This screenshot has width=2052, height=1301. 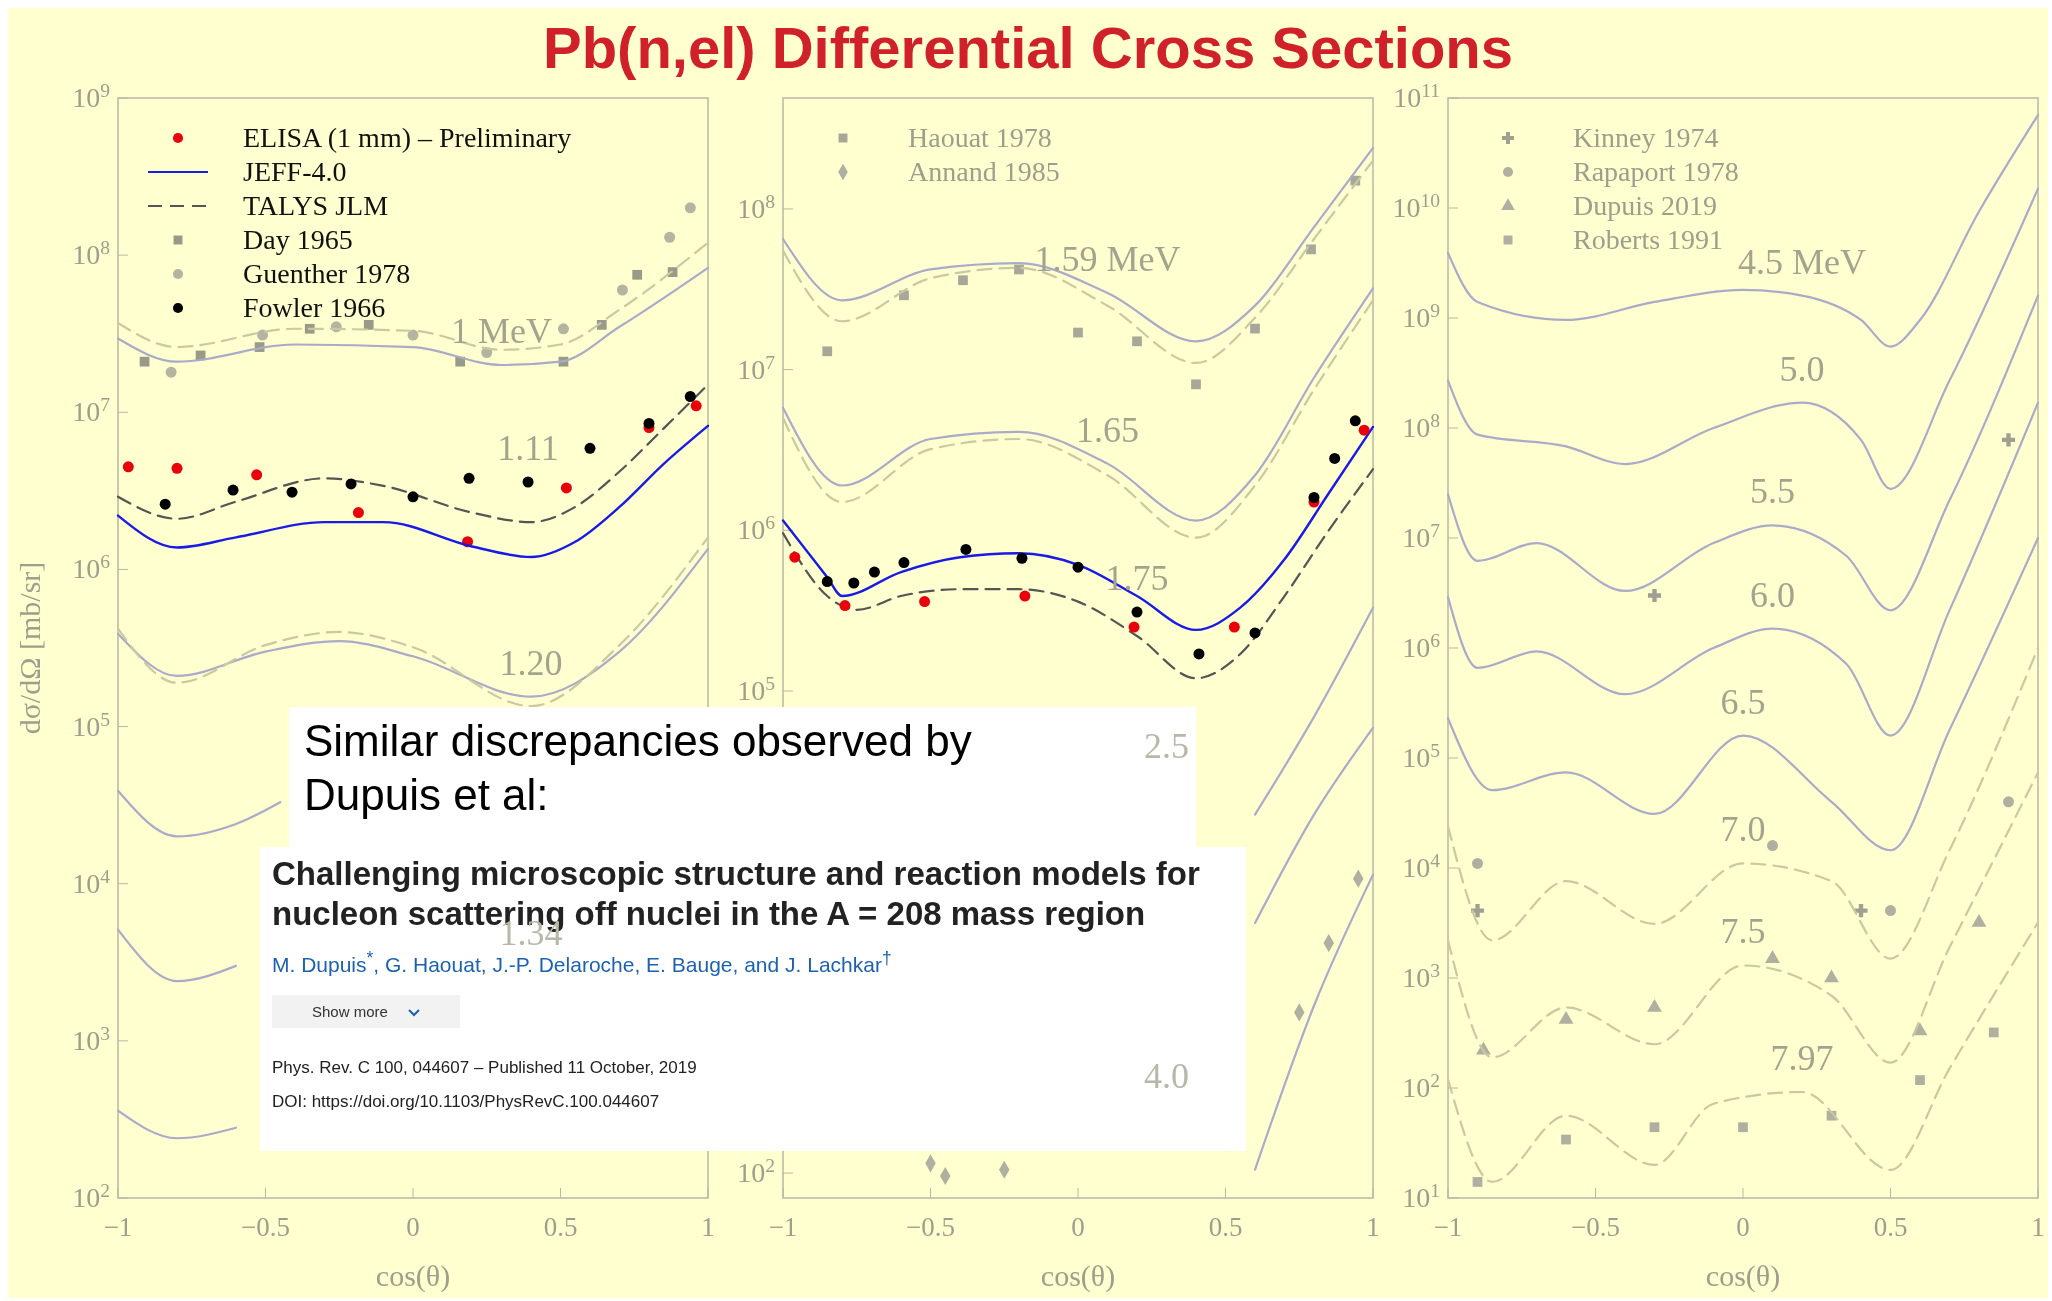 What do you see at coordinates (531, 662) in the screenshot?
I see `annotation: 1.20` at bounding box center [531, 662].